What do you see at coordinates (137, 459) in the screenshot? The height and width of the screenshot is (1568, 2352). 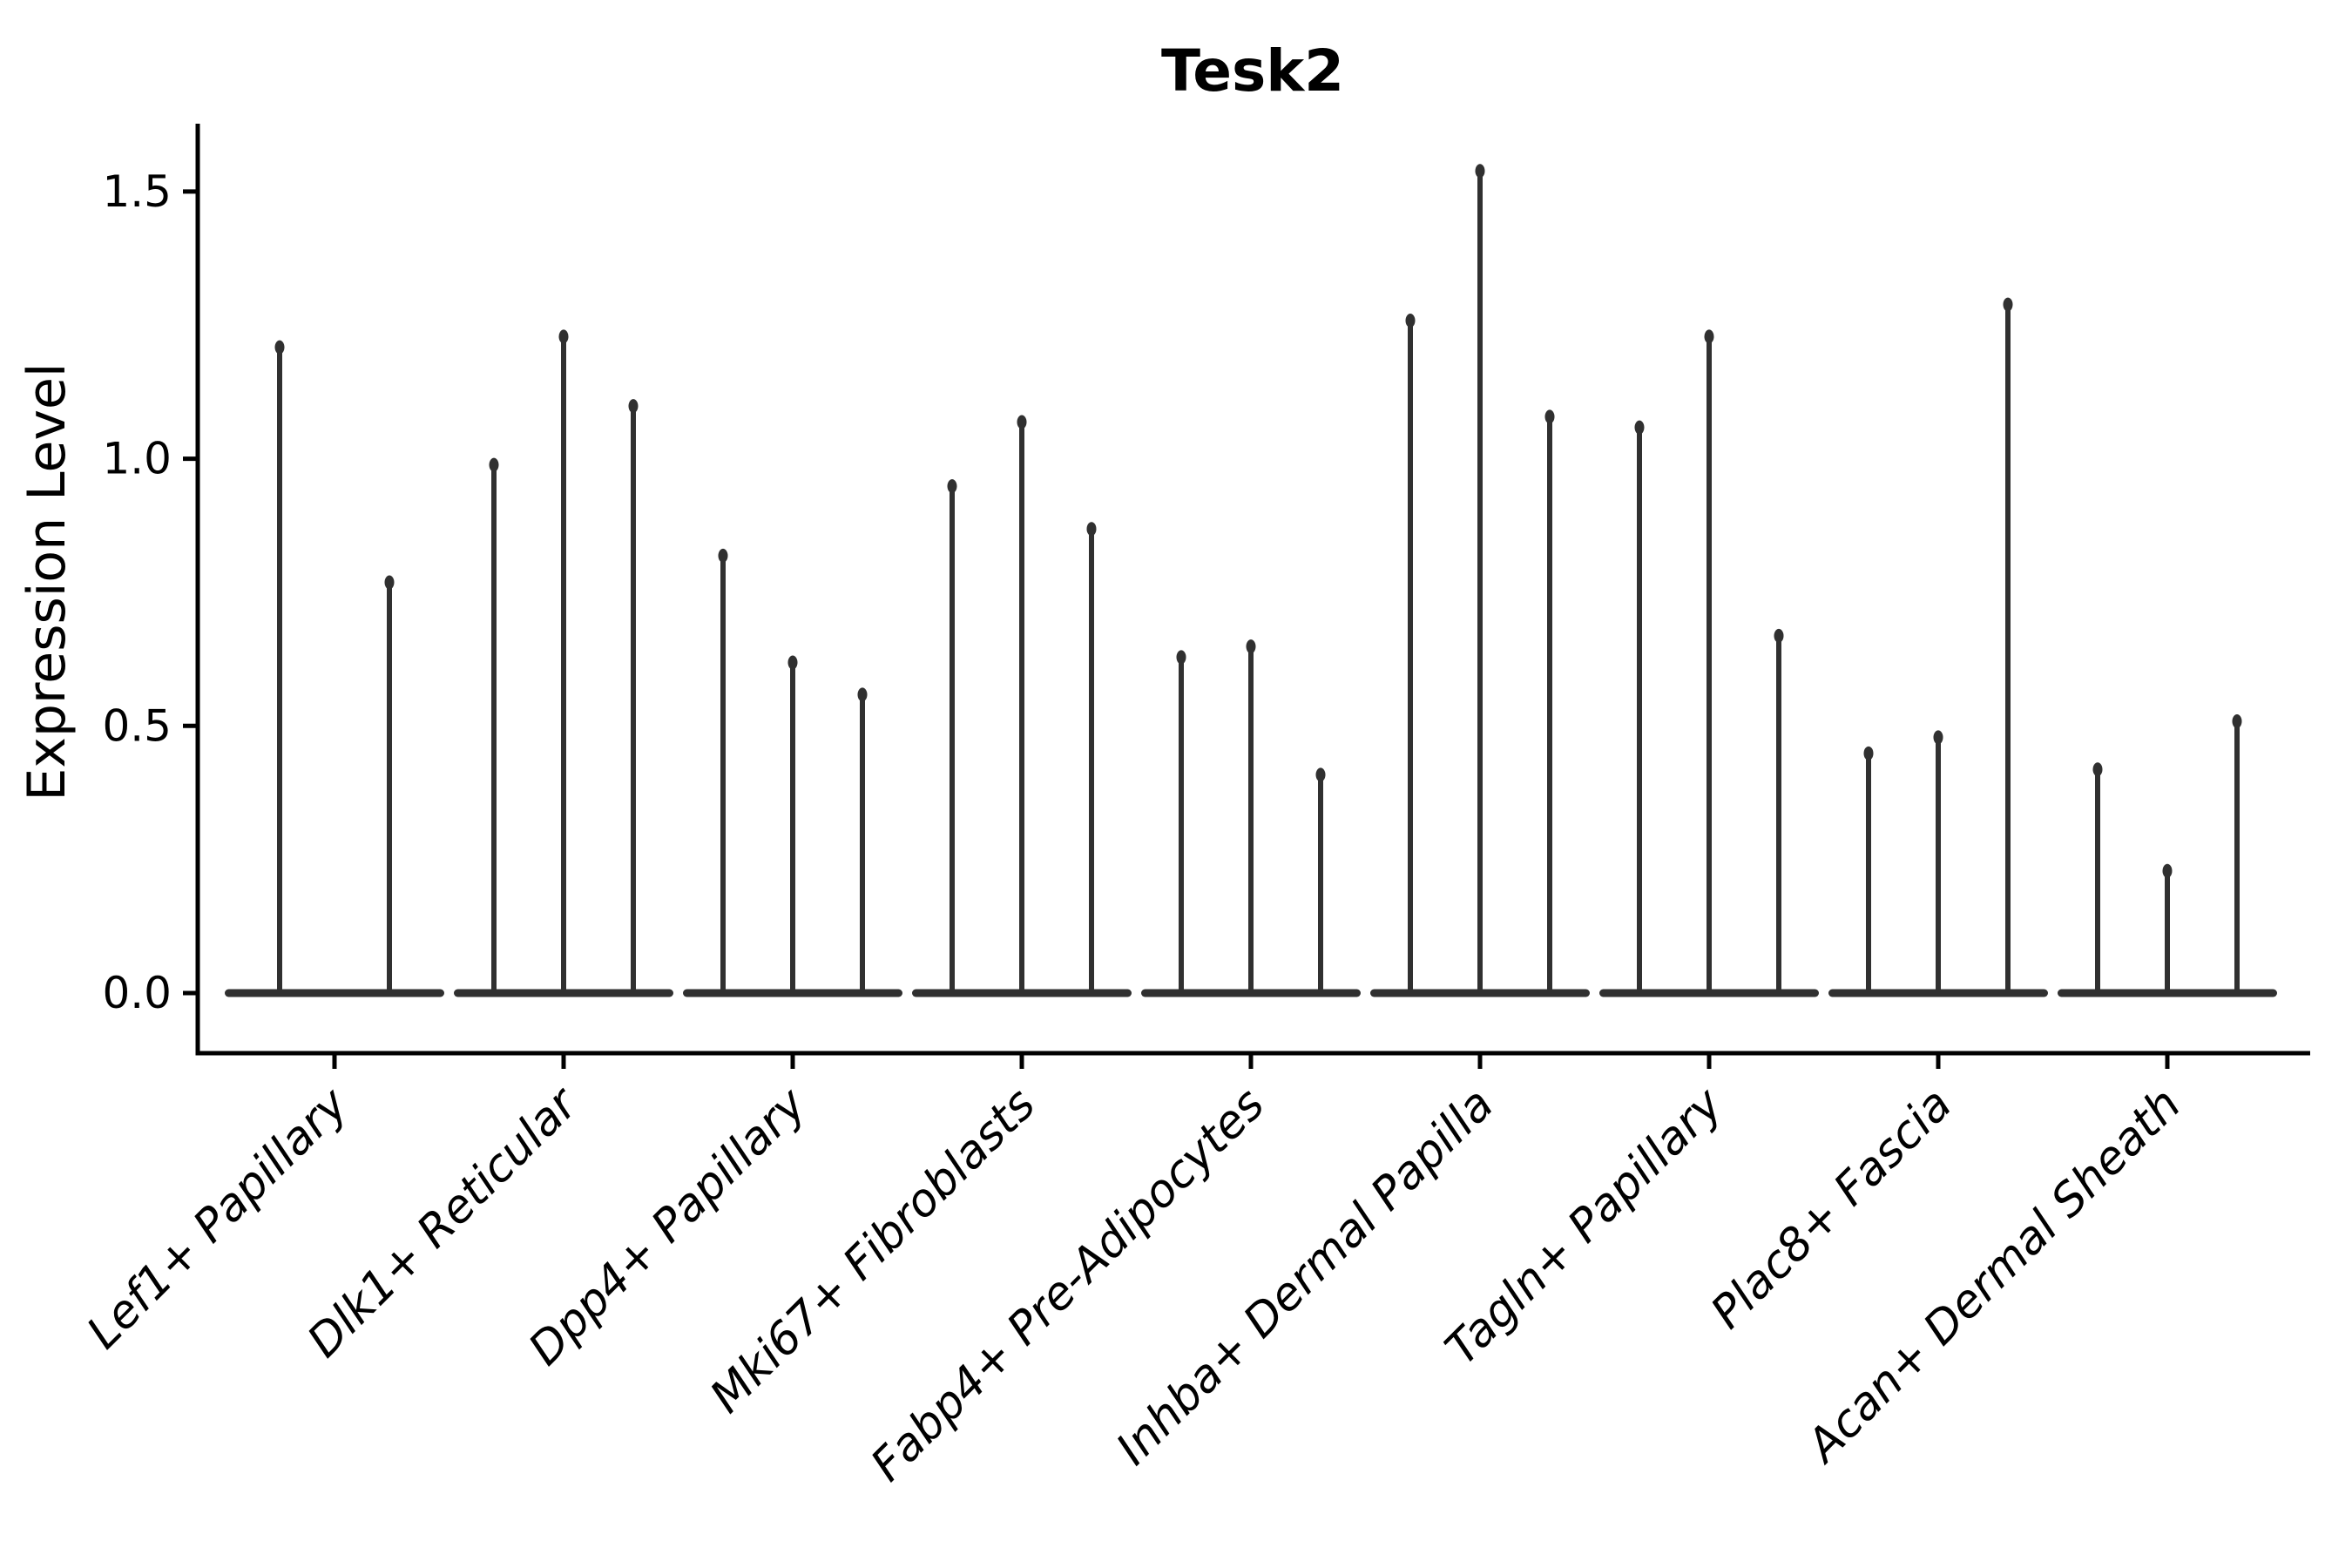 I see `y-tick-label: 1.0` at bounding box center [137, 459].